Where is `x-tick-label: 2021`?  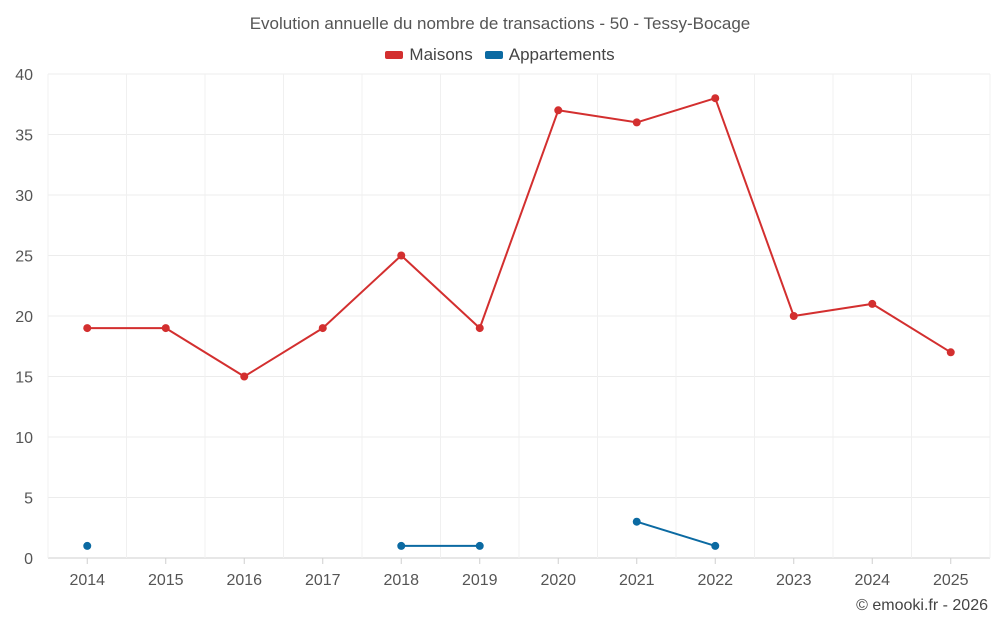 x-tick-label: 2021 is located at coordinates (637, 580).